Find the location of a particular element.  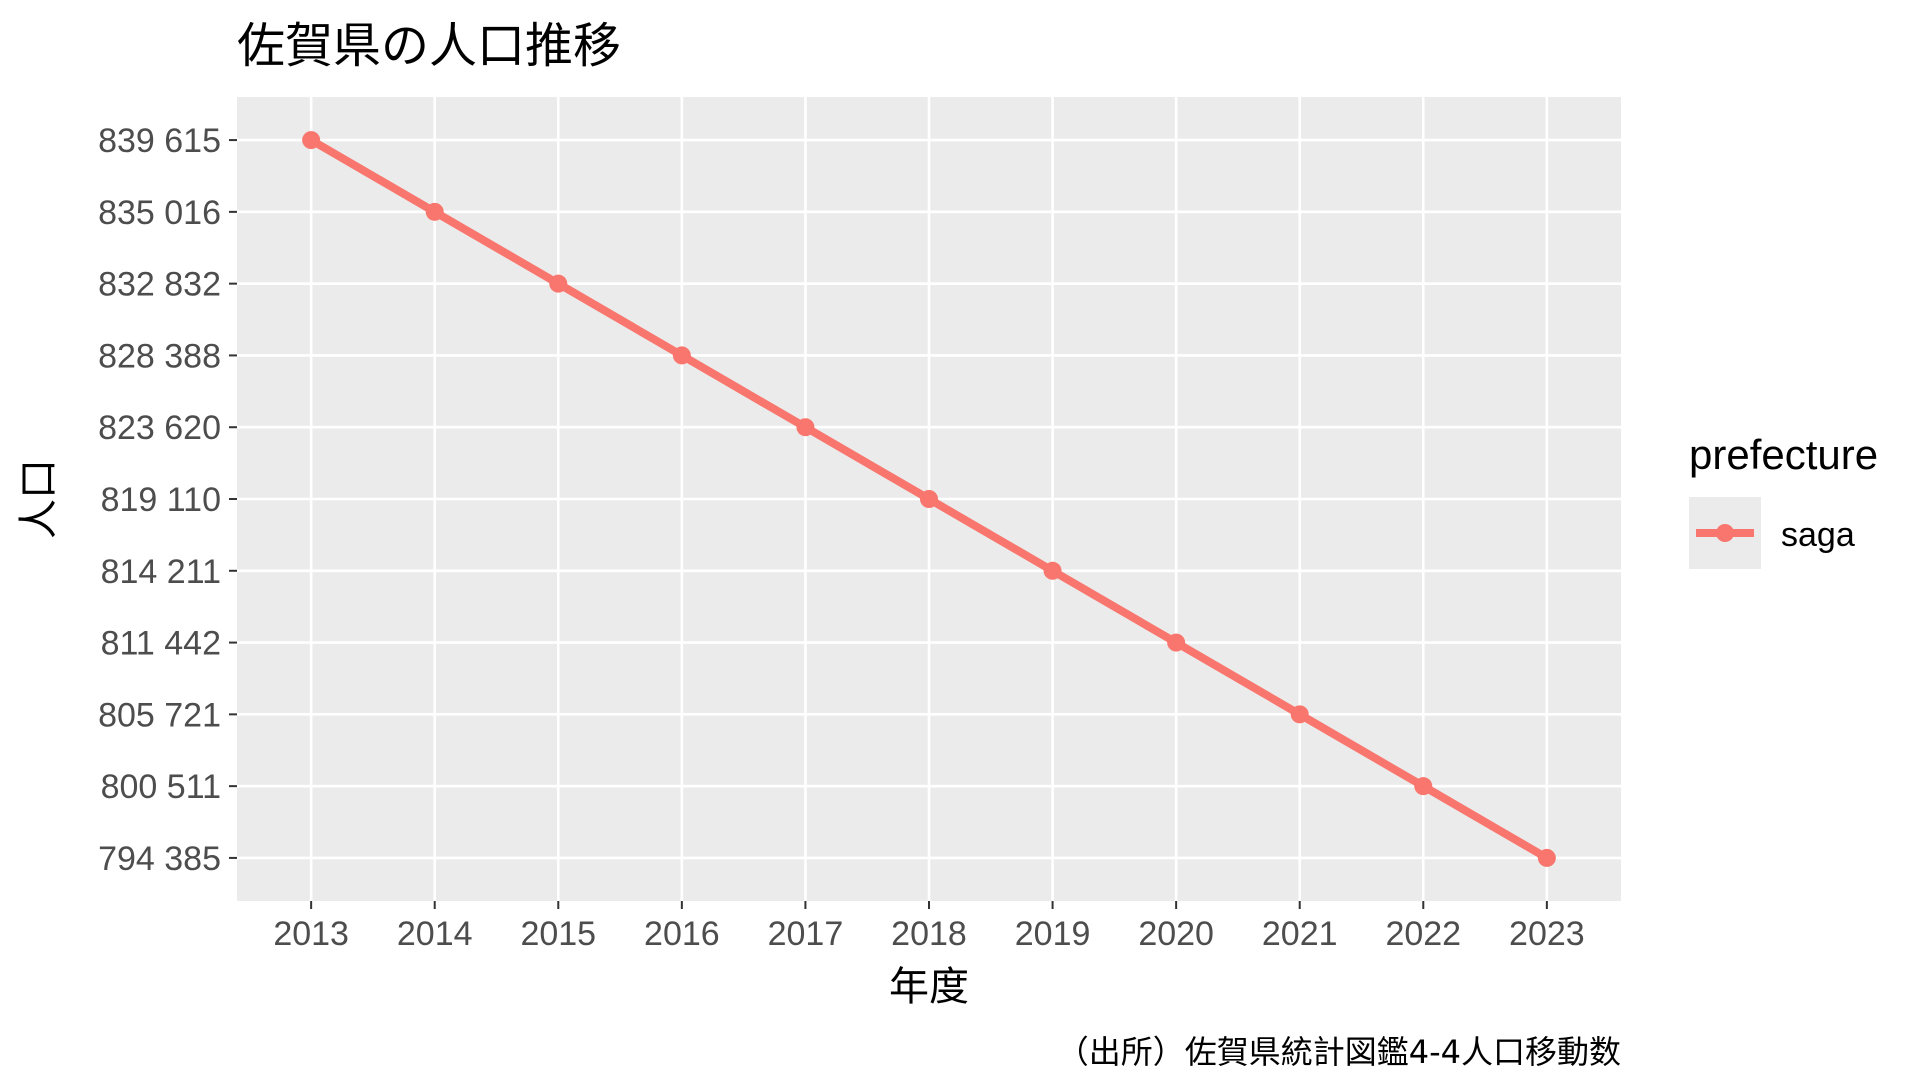

chart-caption: （出所）佐賀県統計図鑑4-4人口移動数 is located at coordinates (1339, 1052).